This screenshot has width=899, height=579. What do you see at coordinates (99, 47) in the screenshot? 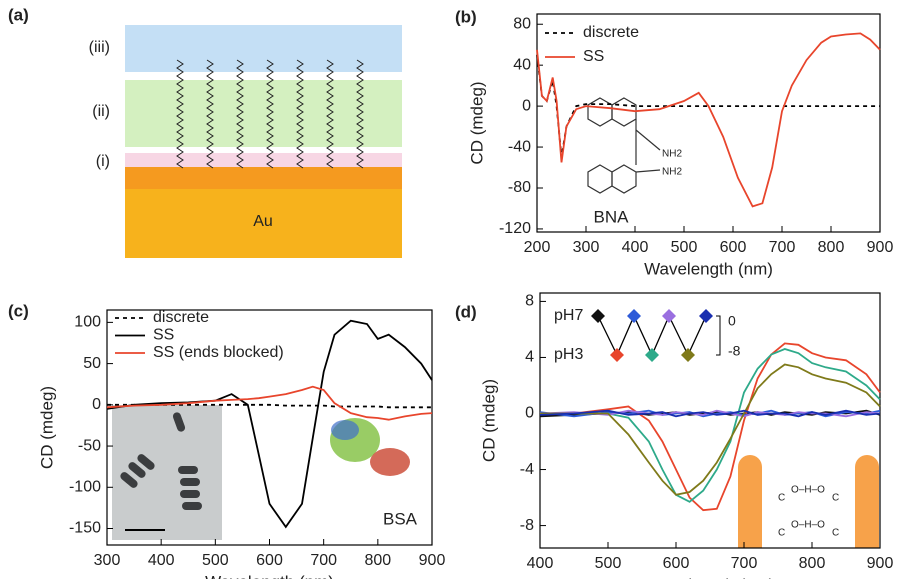
I see `layer-label: (iii)` at bounding box center [99, 47].